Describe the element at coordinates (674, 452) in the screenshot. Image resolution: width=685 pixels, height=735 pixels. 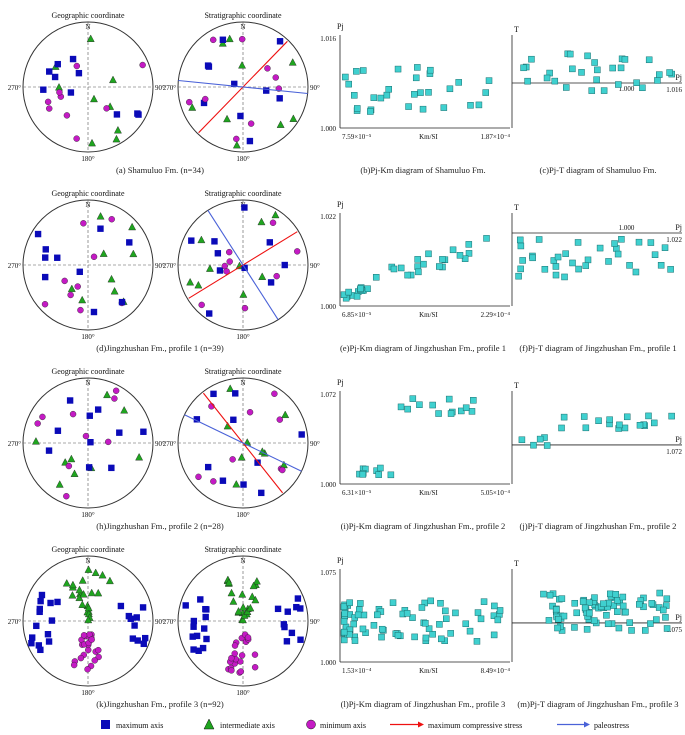
I see `pjt-pj-value: 1.072` at that location.